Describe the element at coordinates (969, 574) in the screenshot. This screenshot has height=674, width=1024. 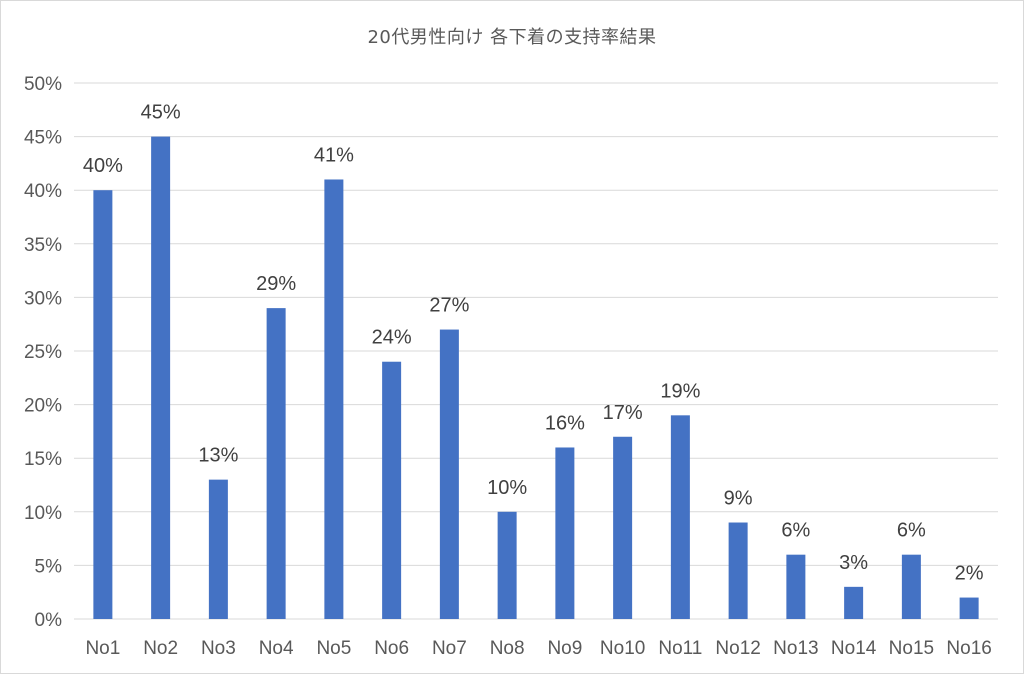
I see `data-label: 2%` at that location.